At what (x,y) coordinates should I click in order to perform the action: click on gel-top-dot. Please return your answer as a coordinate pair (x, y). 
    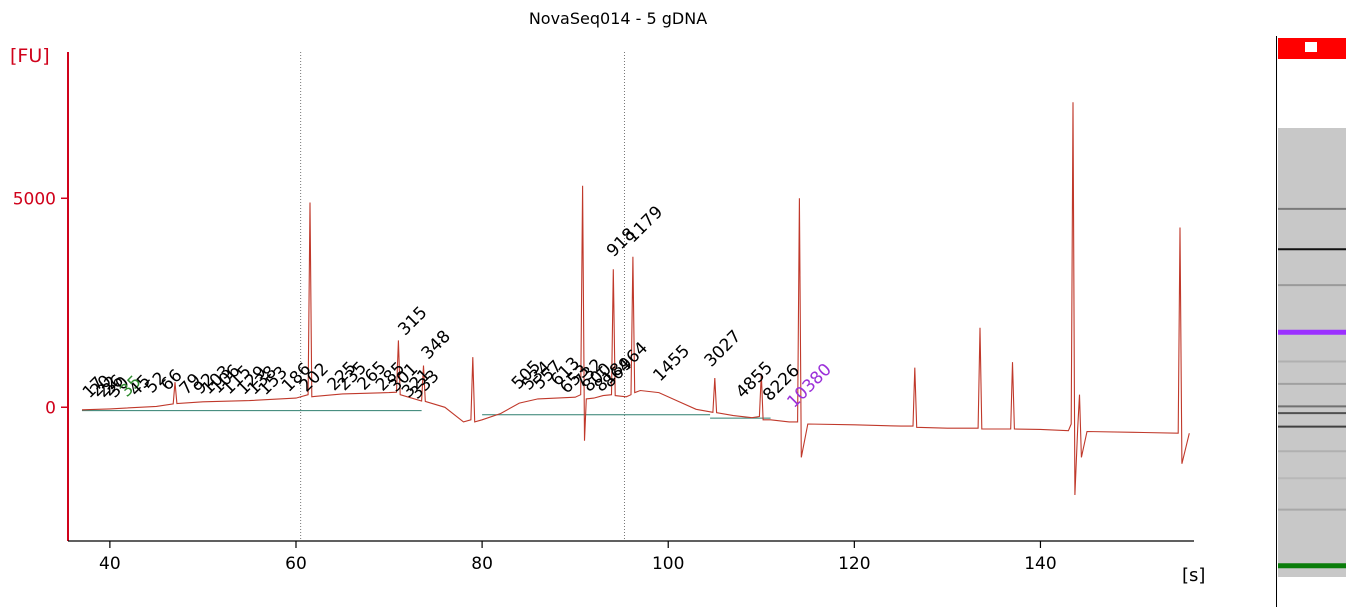
    Looking at the image, I should click on (1311, 47).